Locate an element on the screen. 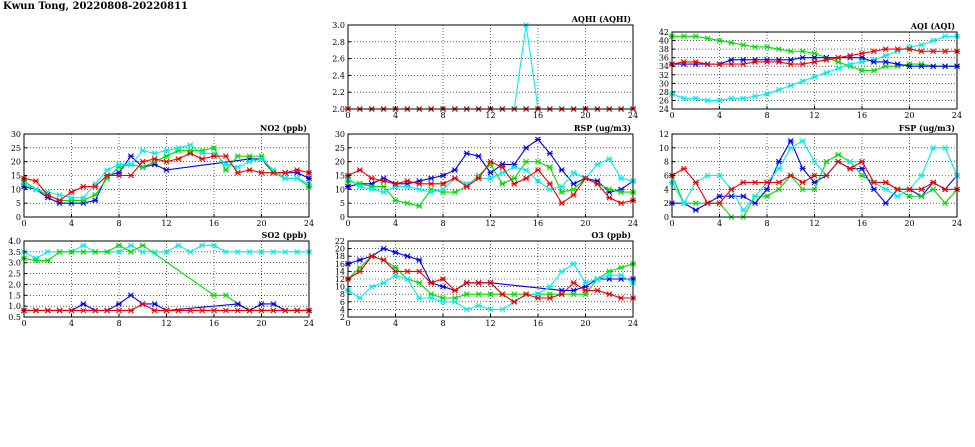 This screenshot has width=975, height=447. o3-series-green-point is located at coordinates (466, 294).